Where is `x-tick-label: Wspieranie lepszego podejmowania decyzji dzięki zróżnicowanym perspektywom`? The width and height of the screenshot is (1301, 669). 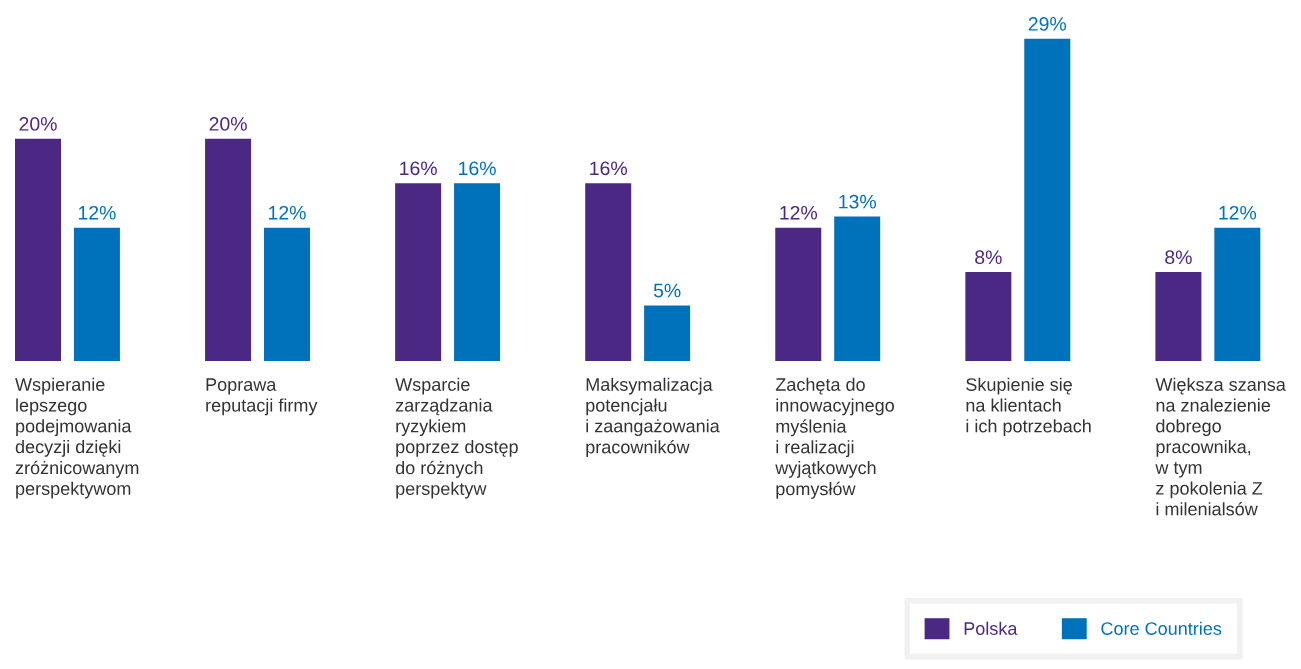 x-tick-label: Wspieranie lepszego podejmowania decyzji dzięki zróżnicowanym perspektywom is located at coordinates (77, 438).